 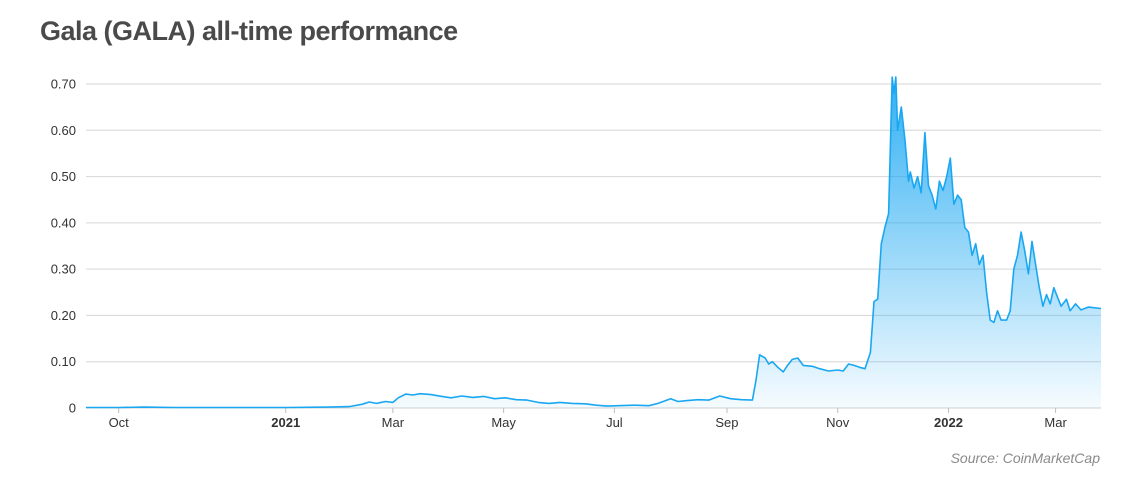 I want to click on y-tick-label: 0, so click(x=72, y=408).